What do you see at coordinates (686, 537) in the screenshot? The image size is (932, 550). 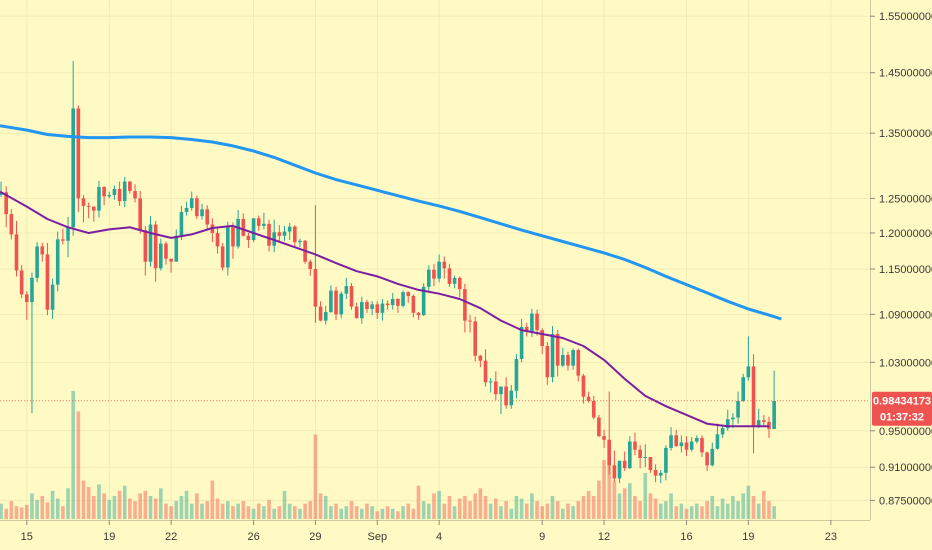 I see `time-tick-label: 16` at bounding box center [686, 537].